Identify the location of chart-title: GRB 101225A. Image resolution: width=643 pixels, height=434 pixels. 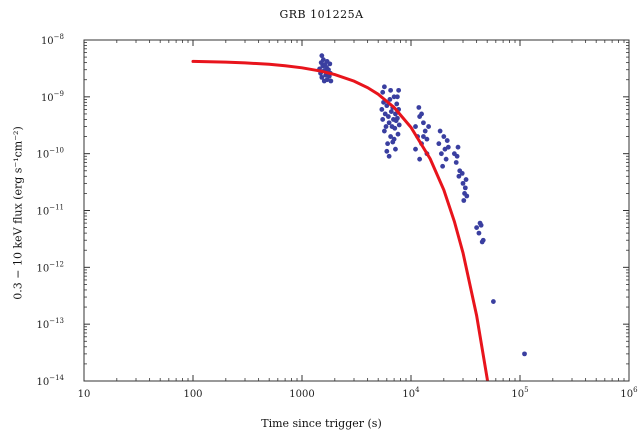
(321, 14).